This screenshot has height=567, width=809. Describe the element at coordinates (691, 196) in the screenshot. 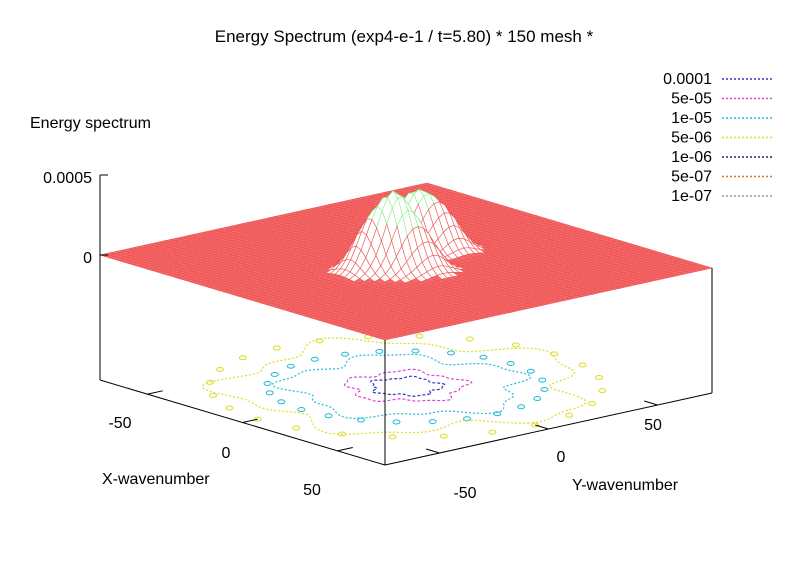

I see `legend-label: 1e-07` at that location.